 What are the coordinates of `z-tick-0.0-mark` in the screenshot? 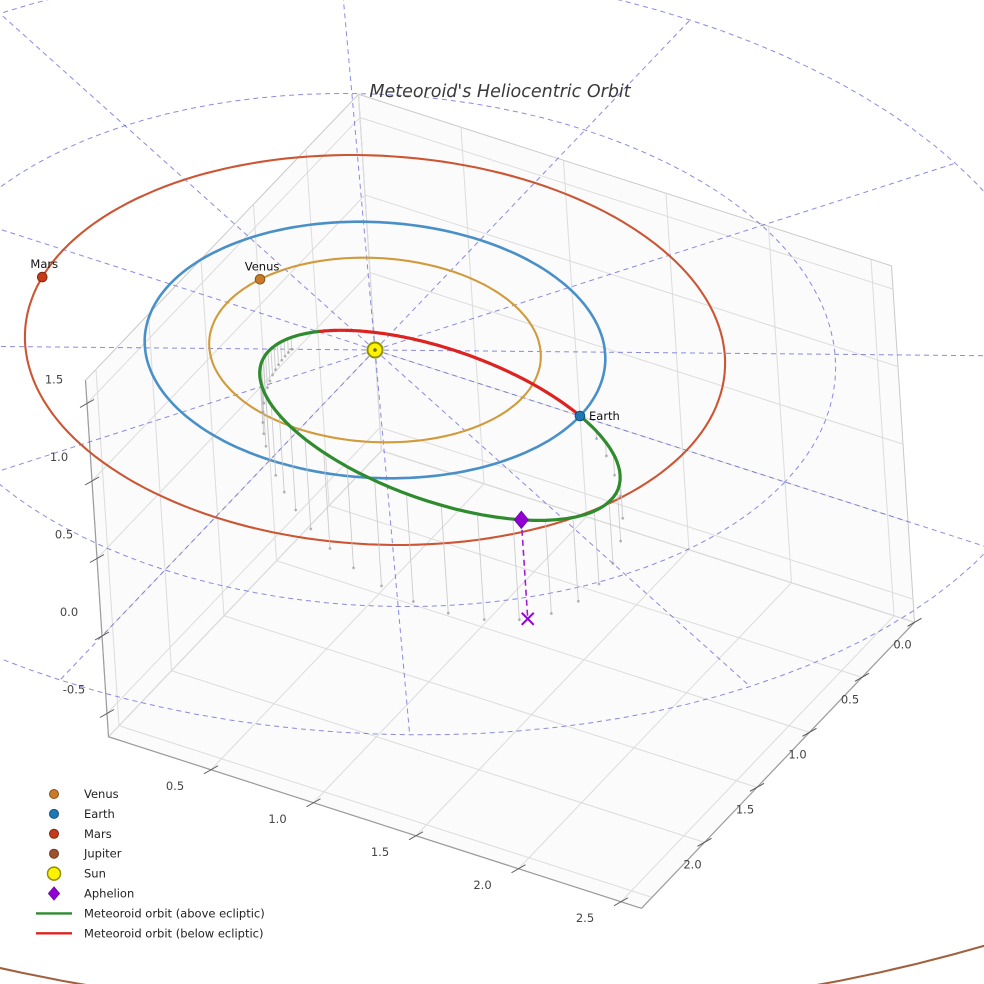 It's located at (102, 636).